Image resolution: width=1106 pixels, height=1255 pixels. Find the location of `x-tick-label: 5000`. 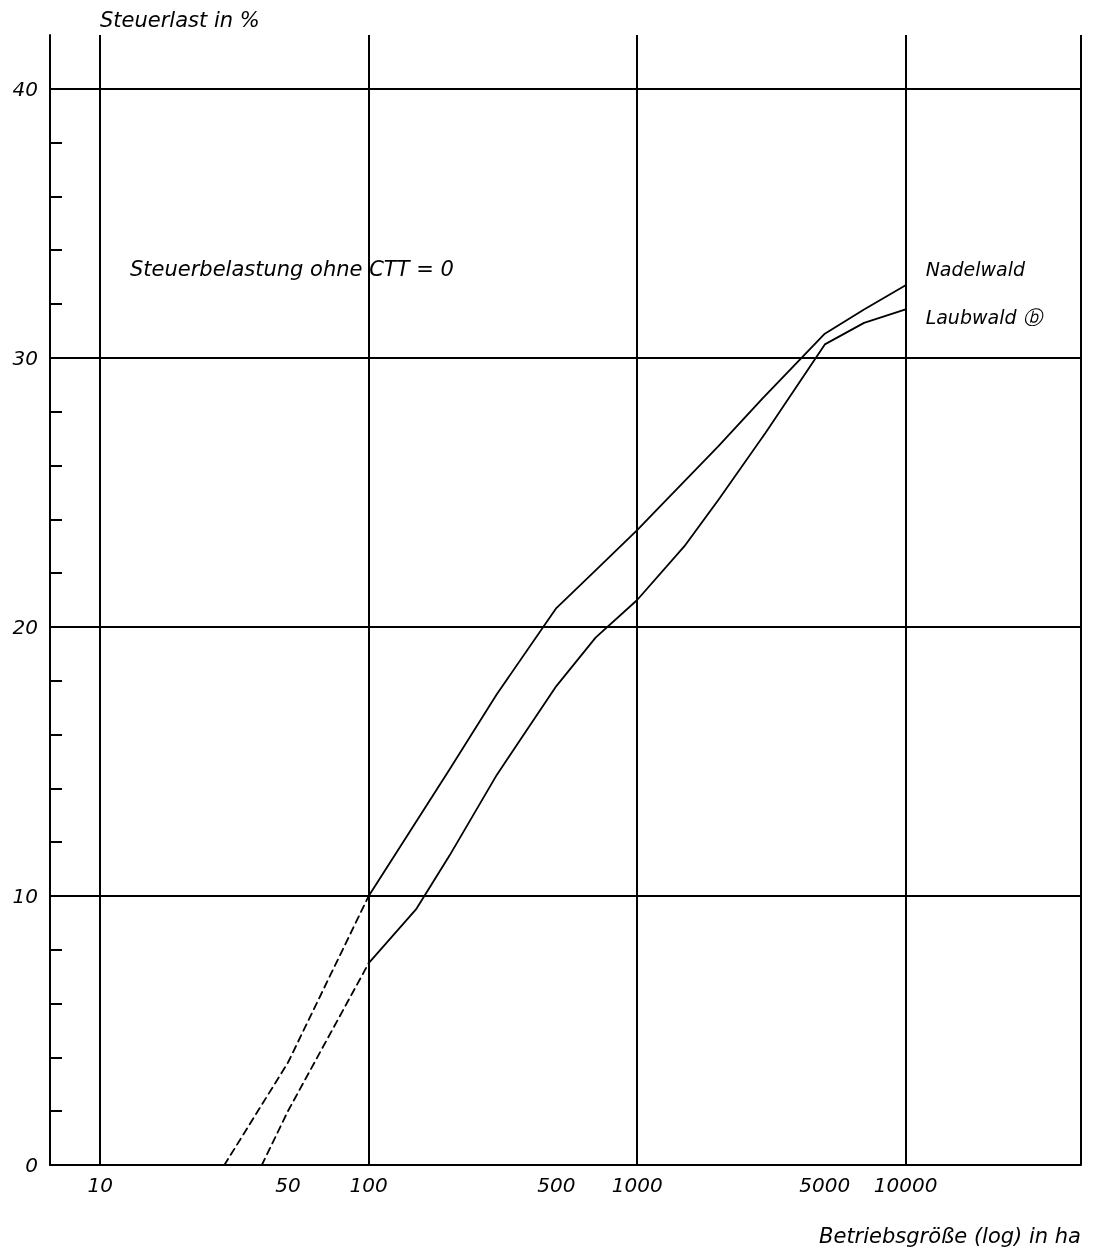

x-tick-label: 5000 is located at coordinates (825, 1185).